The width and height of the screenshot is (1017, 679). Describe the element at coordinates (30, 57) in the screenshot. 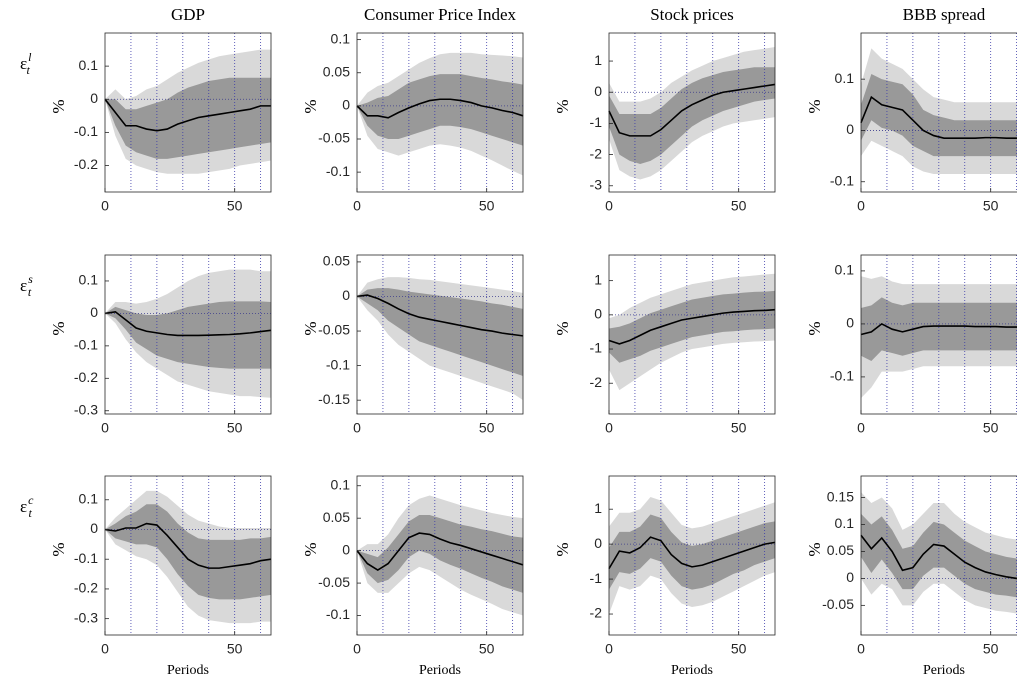

I see `row-label-superscript: l` at that location.